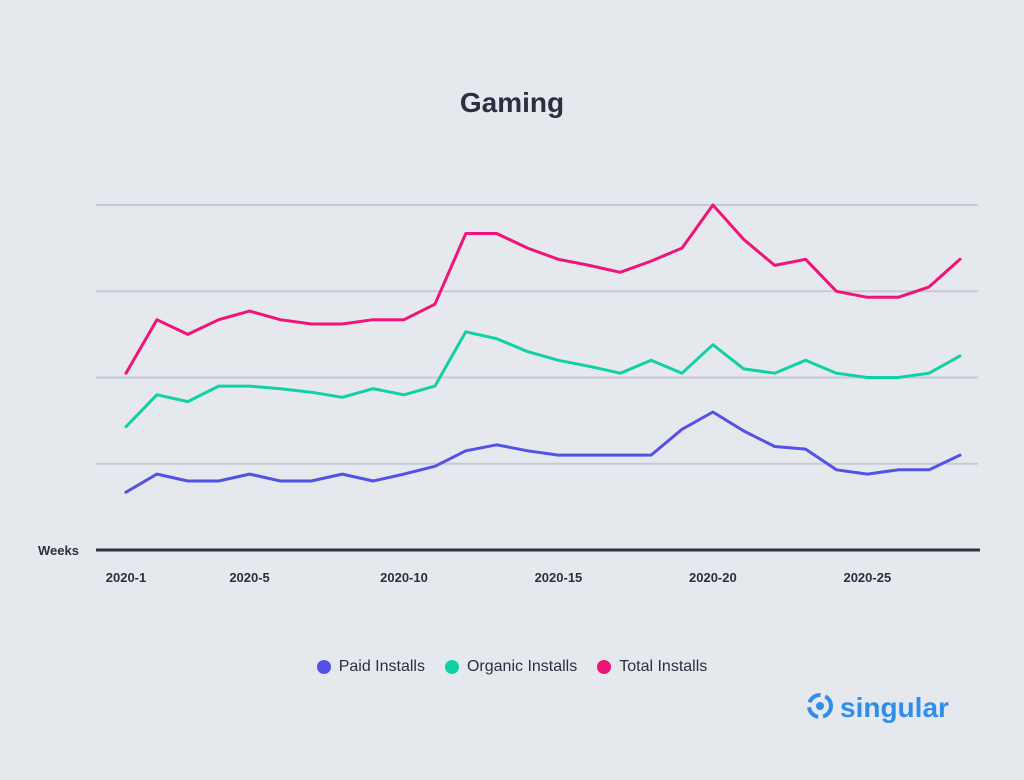 The image size is (1024, 780). Describe the element at coordinates (249, 577) in the screenshot. I see `x-tick-label-2: 2020-5` at that location.